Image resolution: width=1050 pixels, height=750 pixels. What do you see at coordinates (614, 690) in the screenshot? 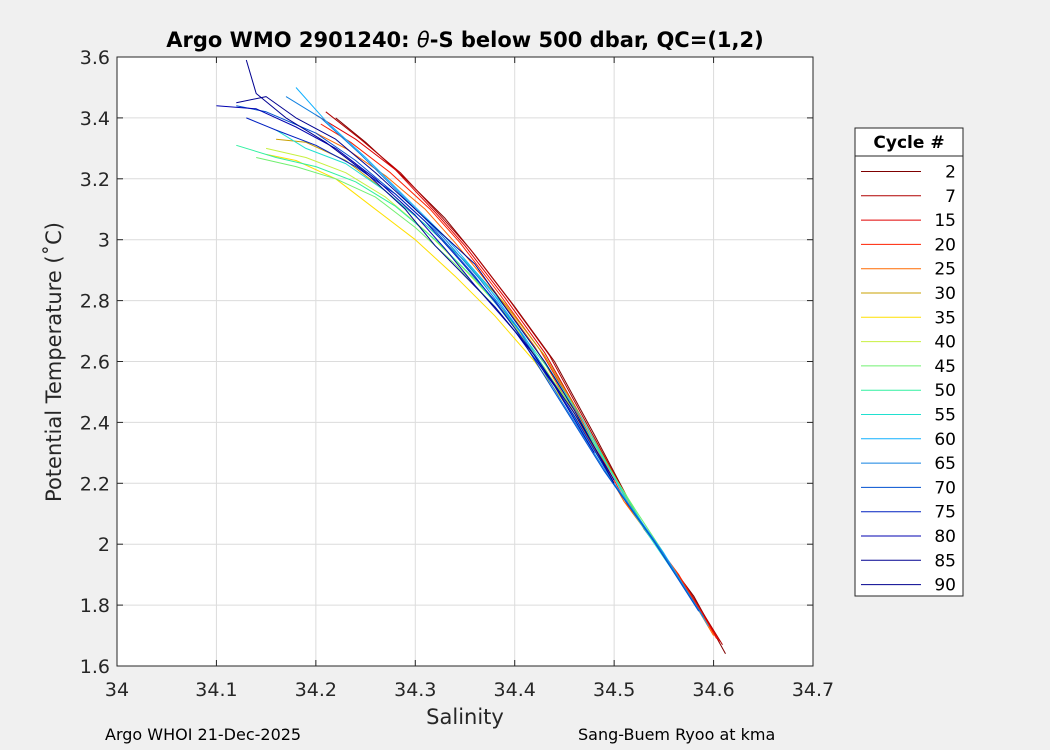
I see `x-tick-label: 34.5` at bounding box center [614, 690].